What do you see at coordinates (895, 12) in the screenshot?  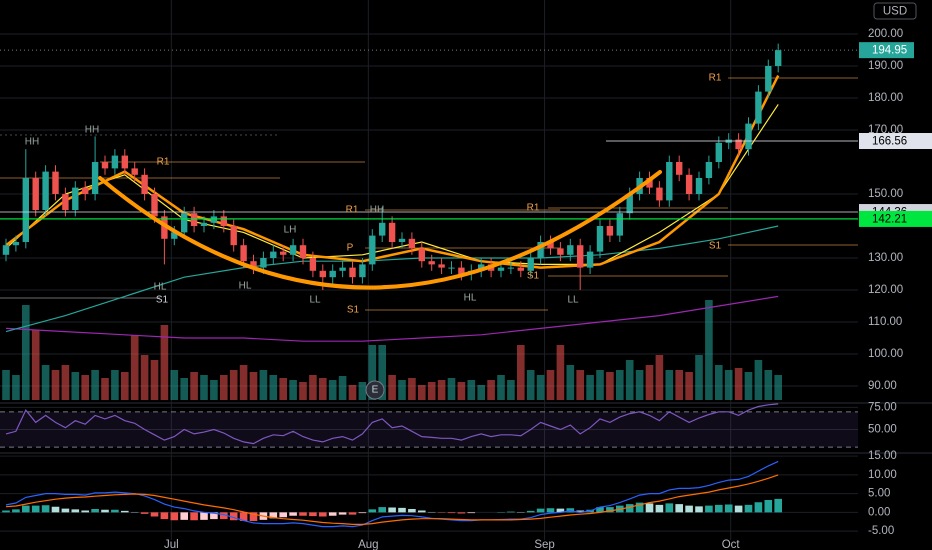 I see `currency: USD` at bounding box center [895, 12].